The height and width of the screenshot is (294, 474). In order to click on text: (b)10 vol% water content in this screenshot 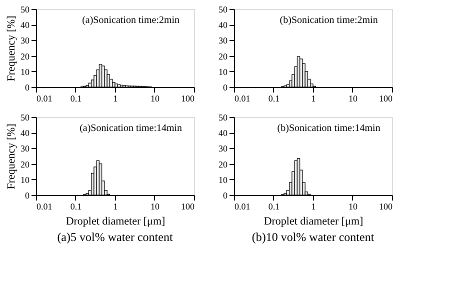, I will do `click(313, 237)`.